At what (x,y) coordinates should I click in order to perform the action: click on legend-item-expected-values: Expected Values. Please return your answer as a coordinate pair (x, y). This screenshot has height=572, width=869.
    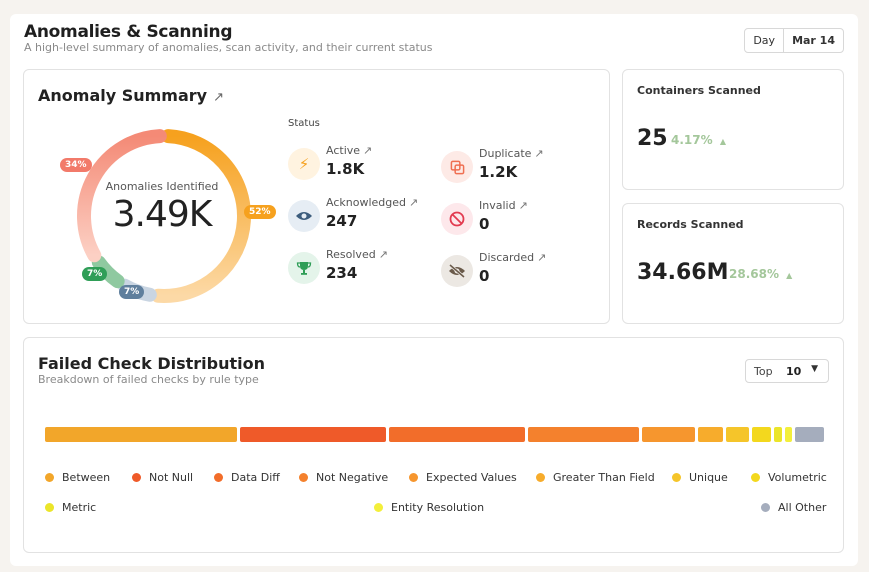
    Looking at the image, I should click on (463, 477).